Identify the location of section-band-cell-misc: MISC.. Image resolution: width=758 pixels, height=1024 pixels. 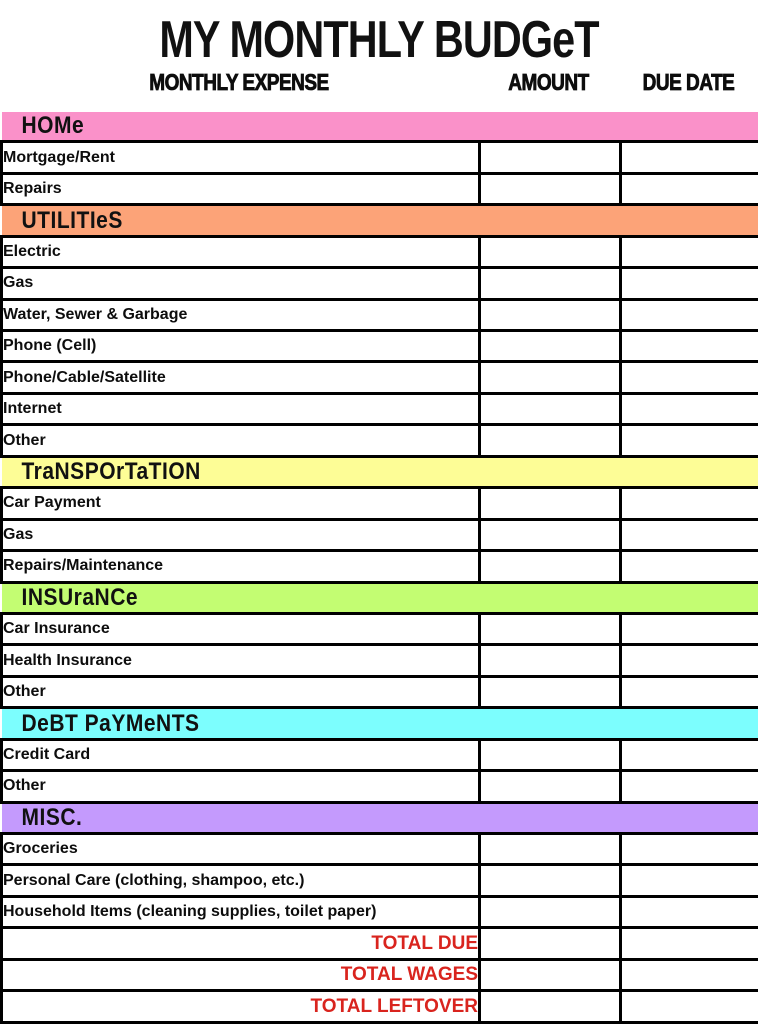
(379, 818).